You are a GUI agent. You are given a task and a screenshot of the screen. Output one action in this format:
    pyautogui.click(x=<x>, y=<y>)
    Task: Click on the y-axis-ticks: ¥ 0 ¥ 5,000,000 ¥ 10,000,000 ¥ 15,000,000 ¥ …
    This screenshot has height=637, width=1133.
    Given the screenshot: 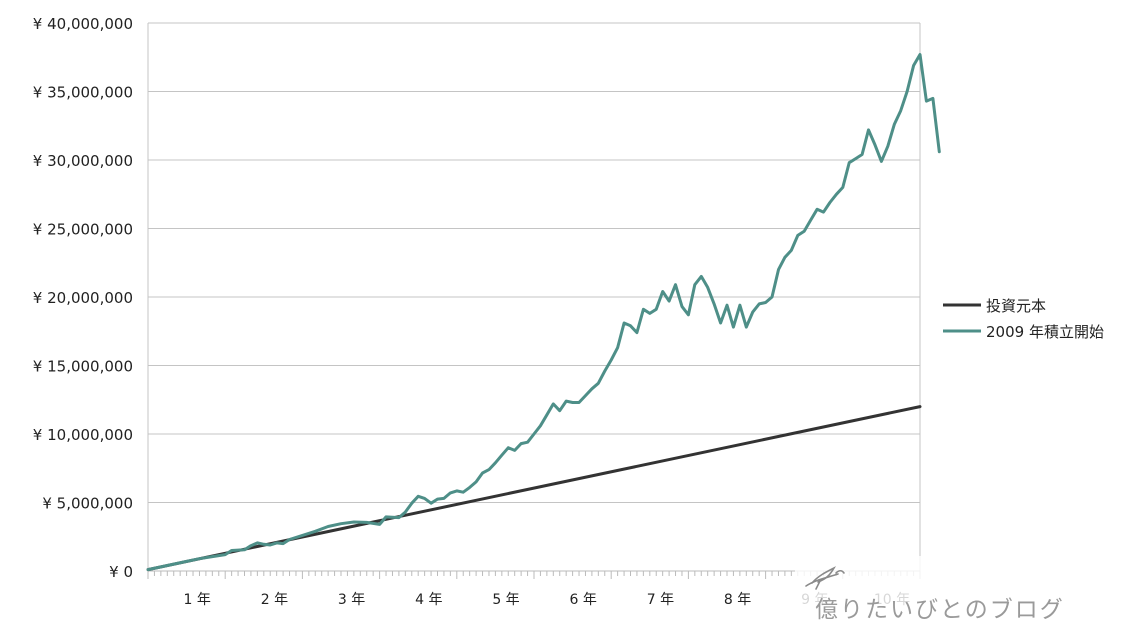 What is the action you would take?
    pyautogui.click(x=83, y=298)
    